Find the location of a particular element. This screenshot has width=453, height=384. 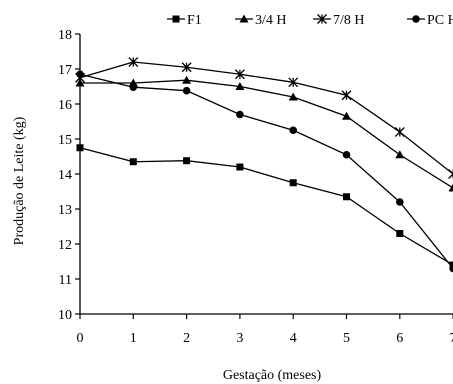

legend-label: F1 is located at coordinates (194, 20).